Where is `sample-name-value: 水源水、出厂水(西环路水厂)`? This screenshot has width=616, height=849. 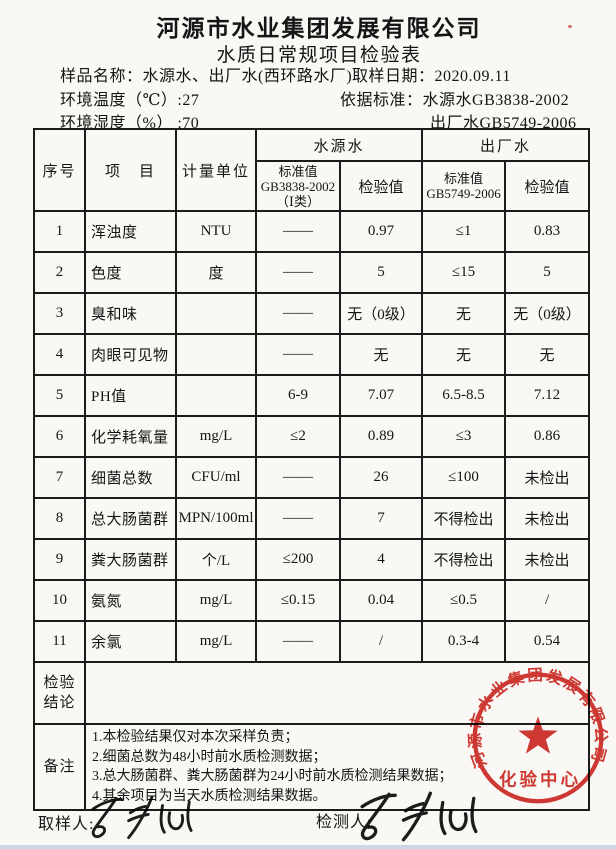 sample-name-value: 水源水、出厂水(西环路水厂) is located at coordinates (247, 76).